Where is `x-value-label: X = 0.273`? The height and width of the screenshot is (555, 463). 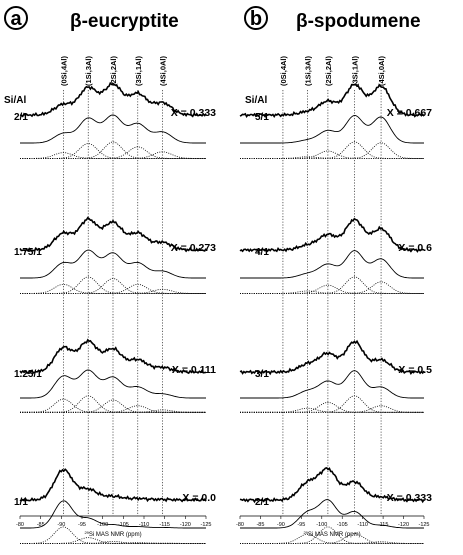 x-value-label: X = 0.273 is located at coordinates (193, 248).